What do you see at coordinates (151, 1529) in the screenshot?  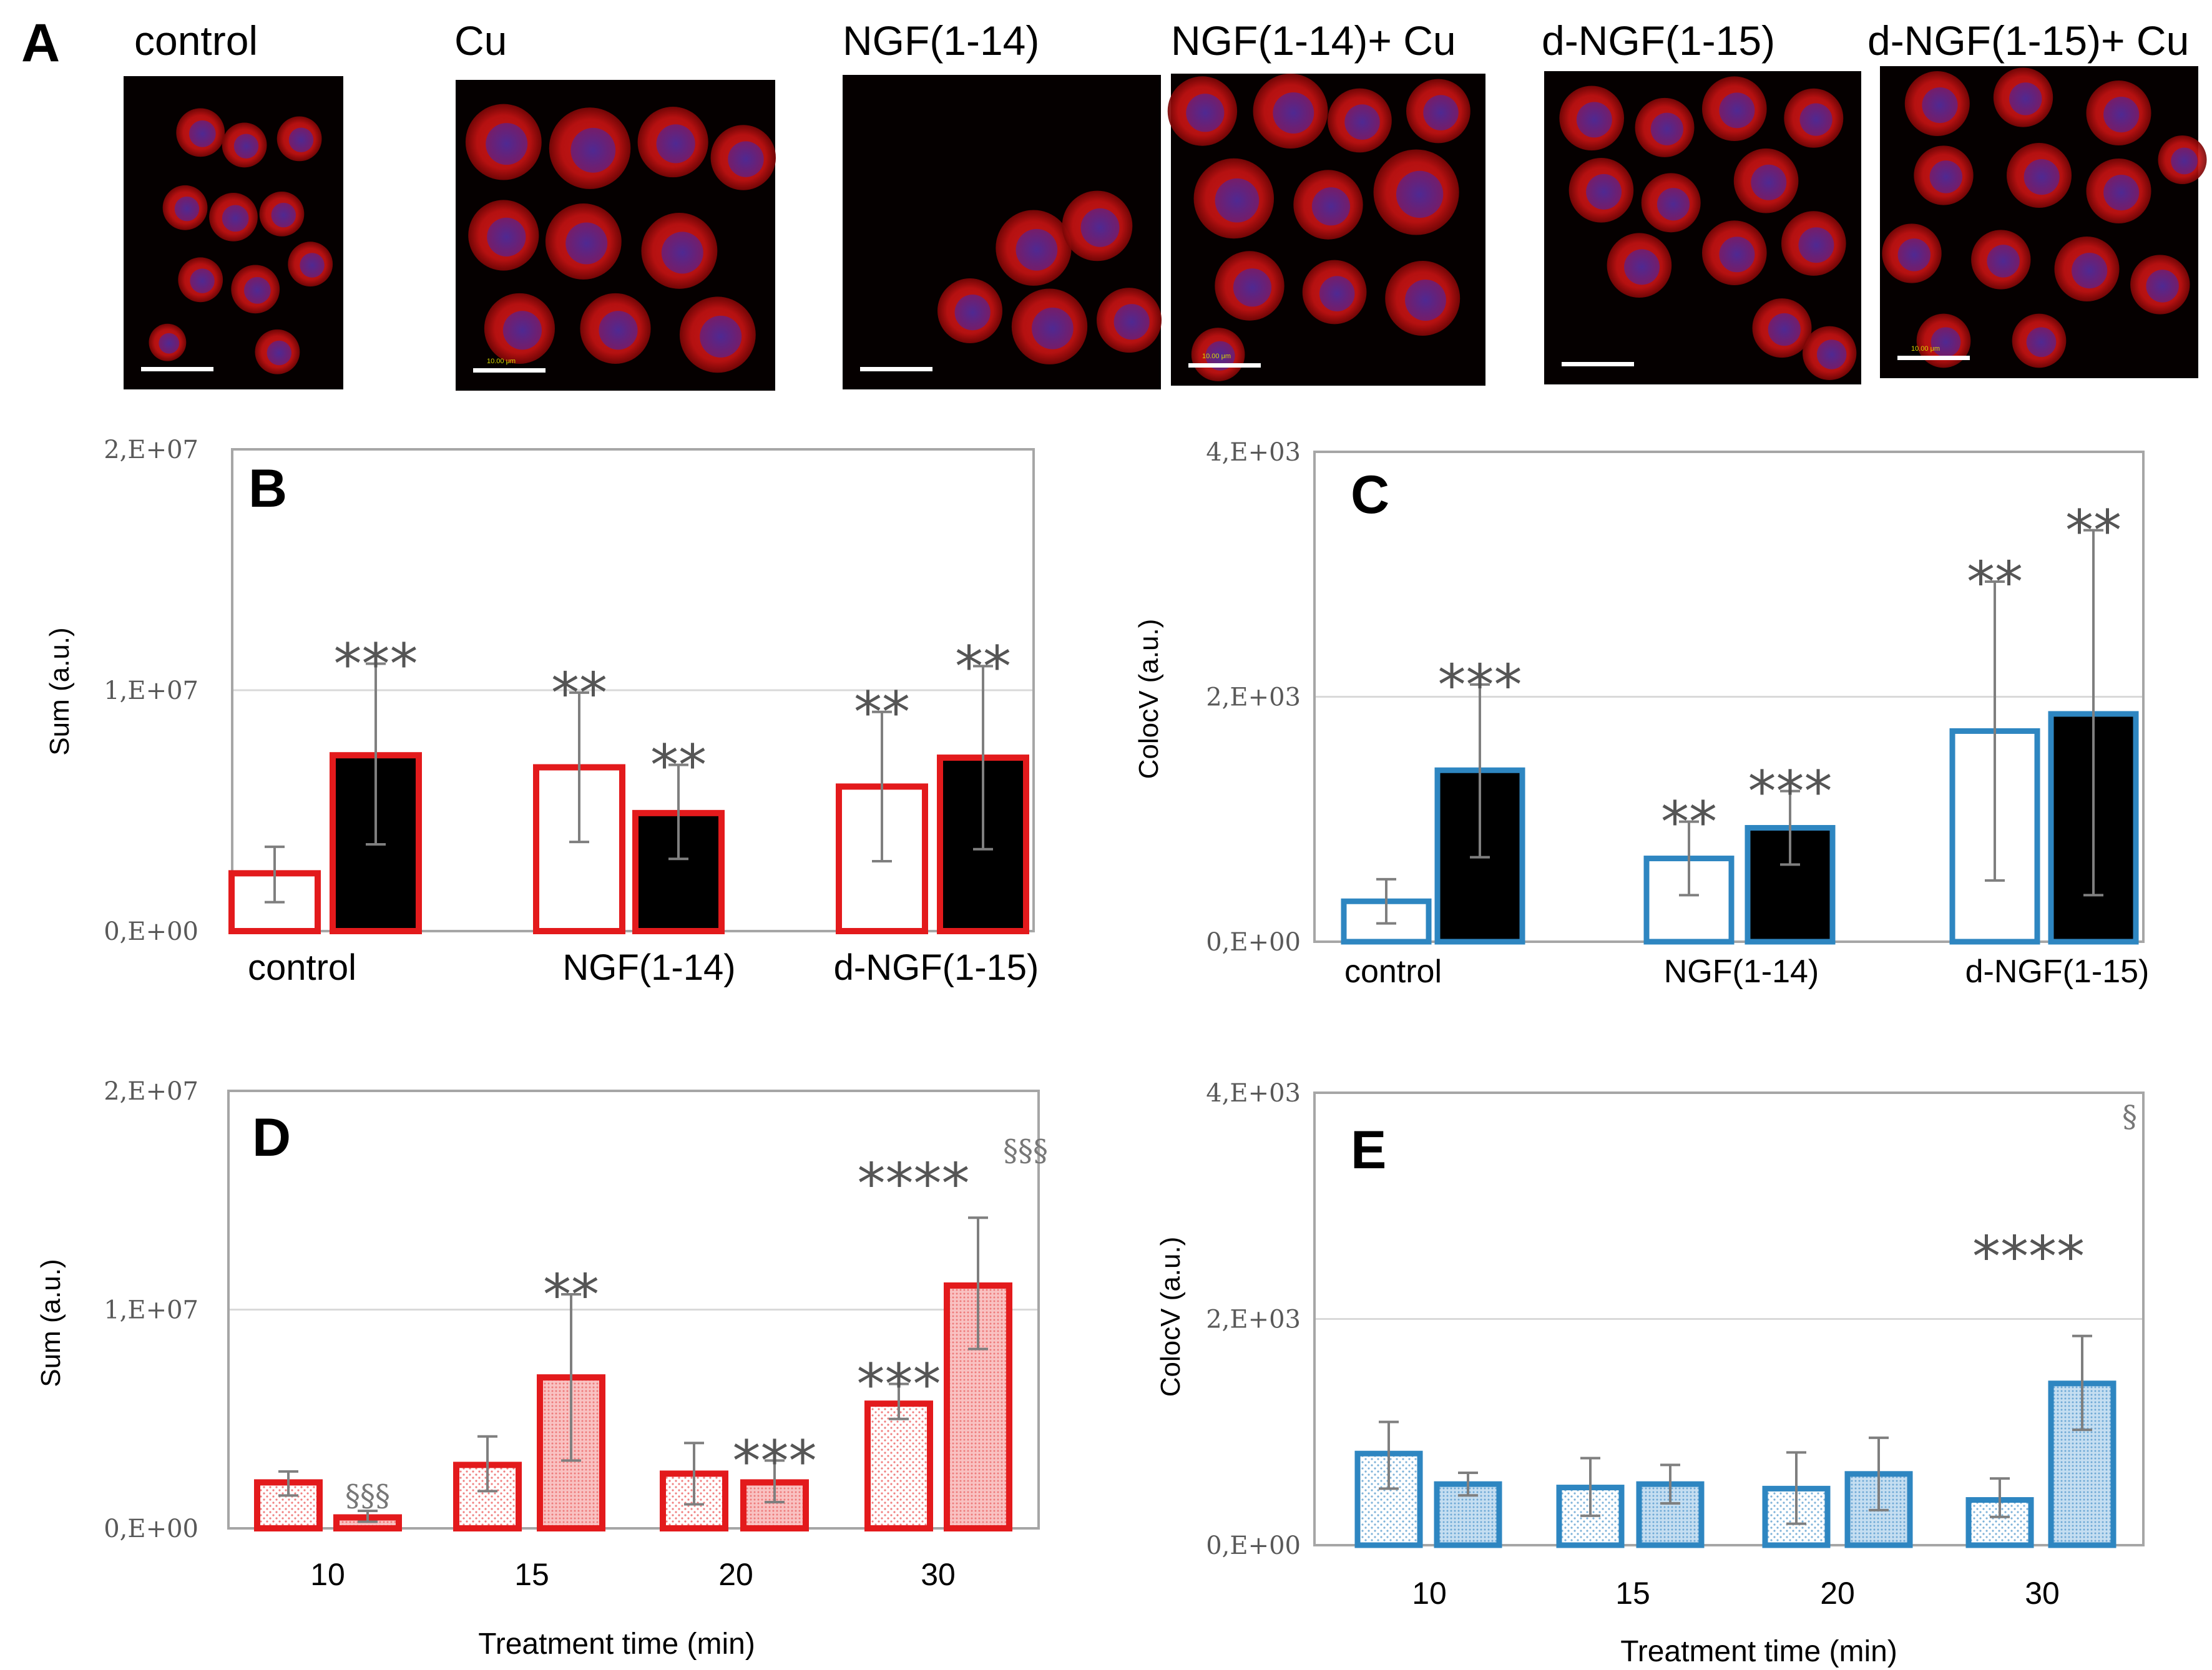 I see `y-tick-label: 0,E+00` at bounding box center [151, 1529].